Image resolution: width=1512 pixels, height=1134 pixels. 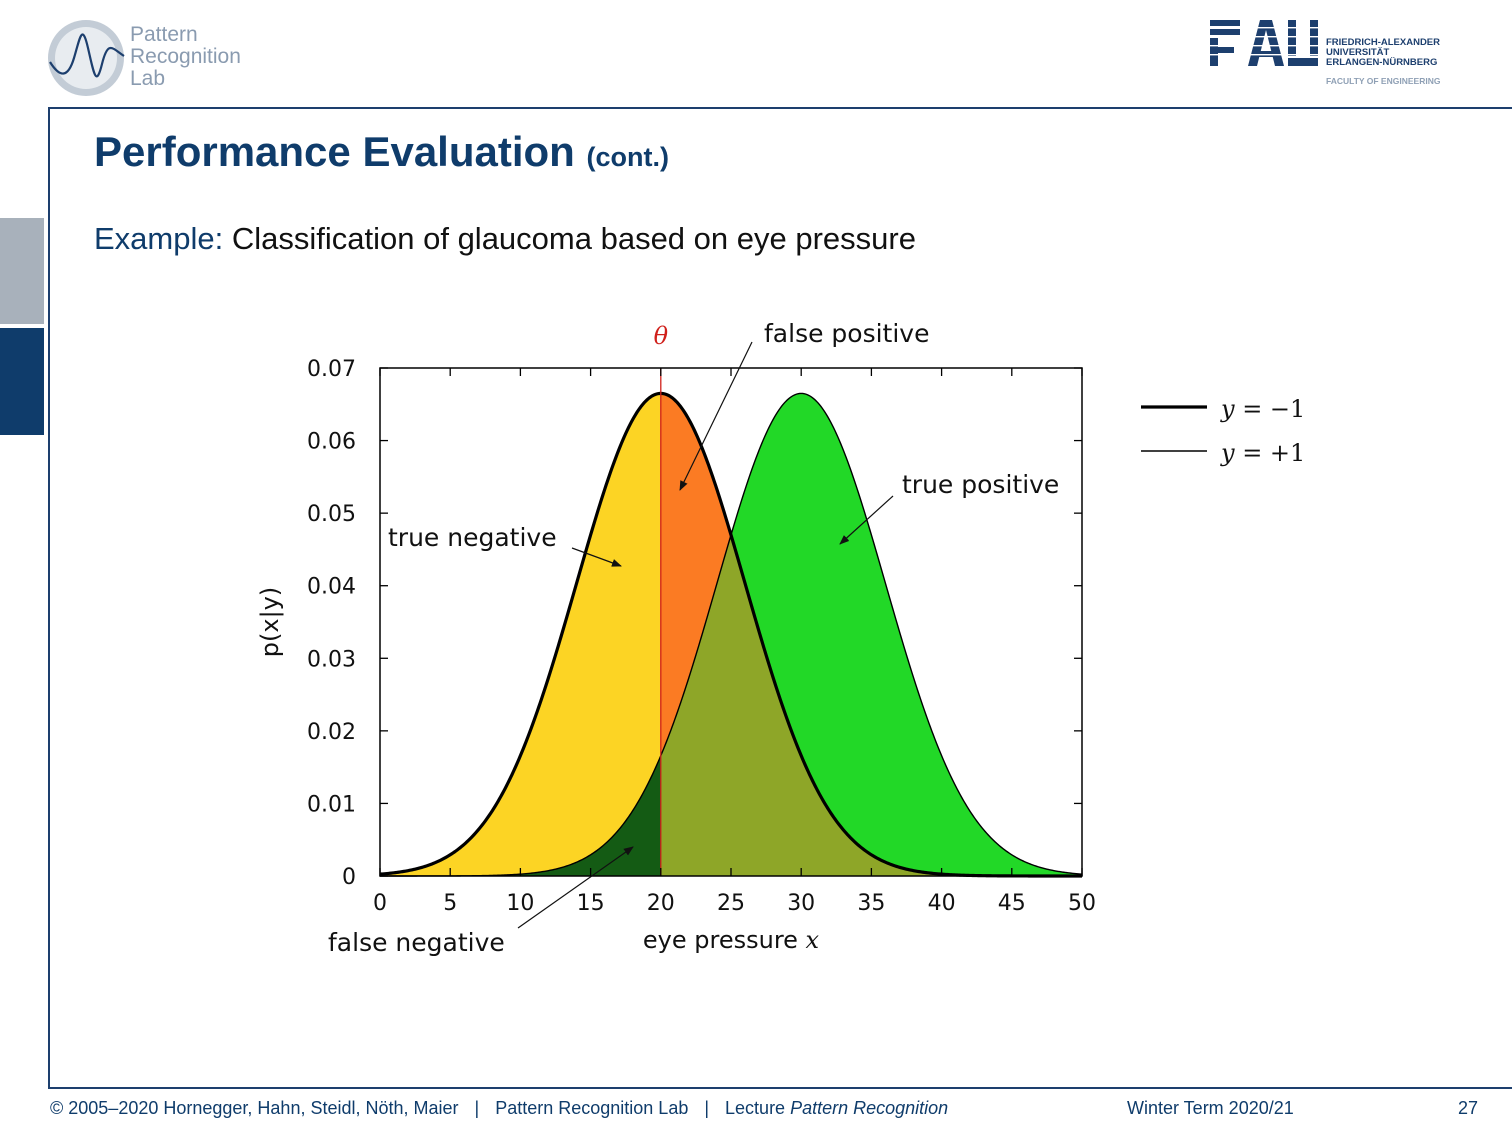 What do you see at coordinates (869, 1108) in the screenshot?
I see `footer-lecture-name: Pattern Recognition` at bounding box center [869, 1108].